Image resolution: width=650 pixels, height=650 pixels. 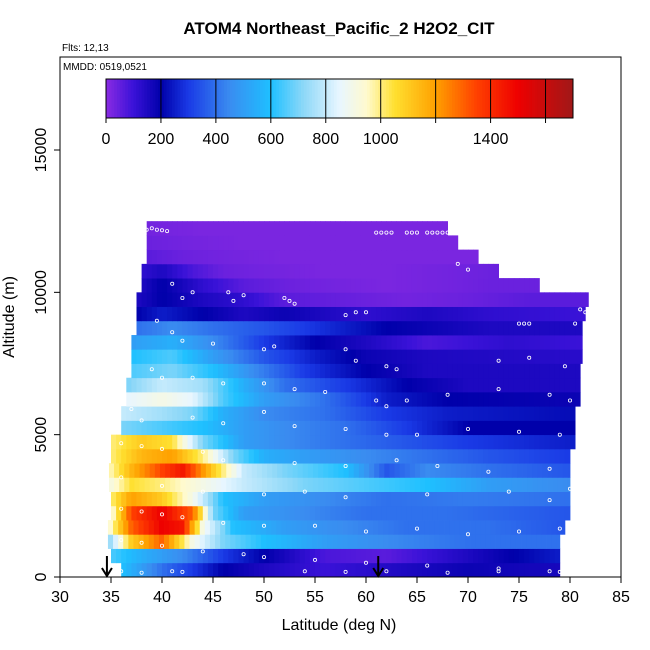 I want to click on x-tick-label: 55, so click(x=315, y=597).